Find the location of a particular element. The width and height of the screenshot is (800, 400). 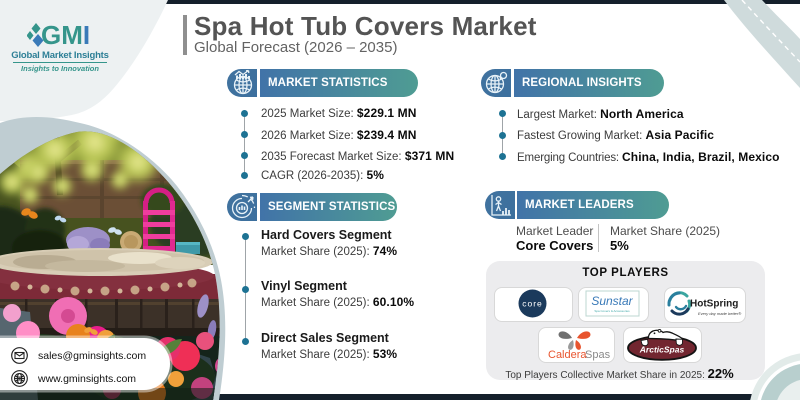

svg-text: Sunstar is located at coordinates (612, 301).